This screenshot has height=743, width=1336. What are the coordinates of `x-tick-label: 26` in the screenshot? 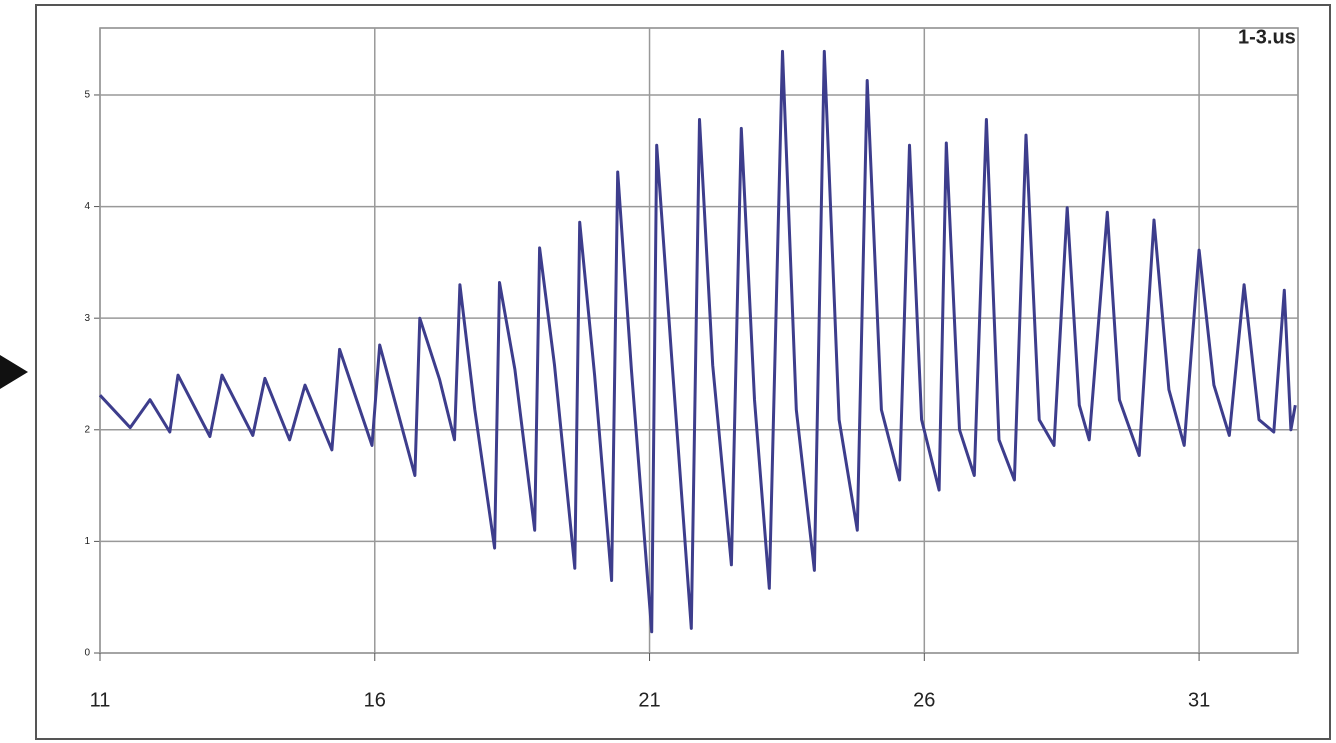 It's located at (924, 700).